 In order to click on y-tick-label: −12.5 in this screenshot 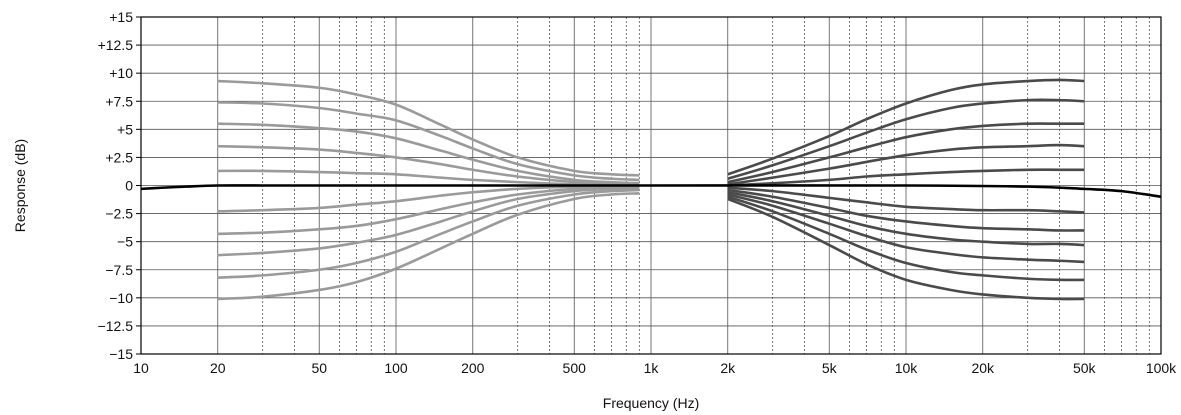, I will do `click(116, 326)`.